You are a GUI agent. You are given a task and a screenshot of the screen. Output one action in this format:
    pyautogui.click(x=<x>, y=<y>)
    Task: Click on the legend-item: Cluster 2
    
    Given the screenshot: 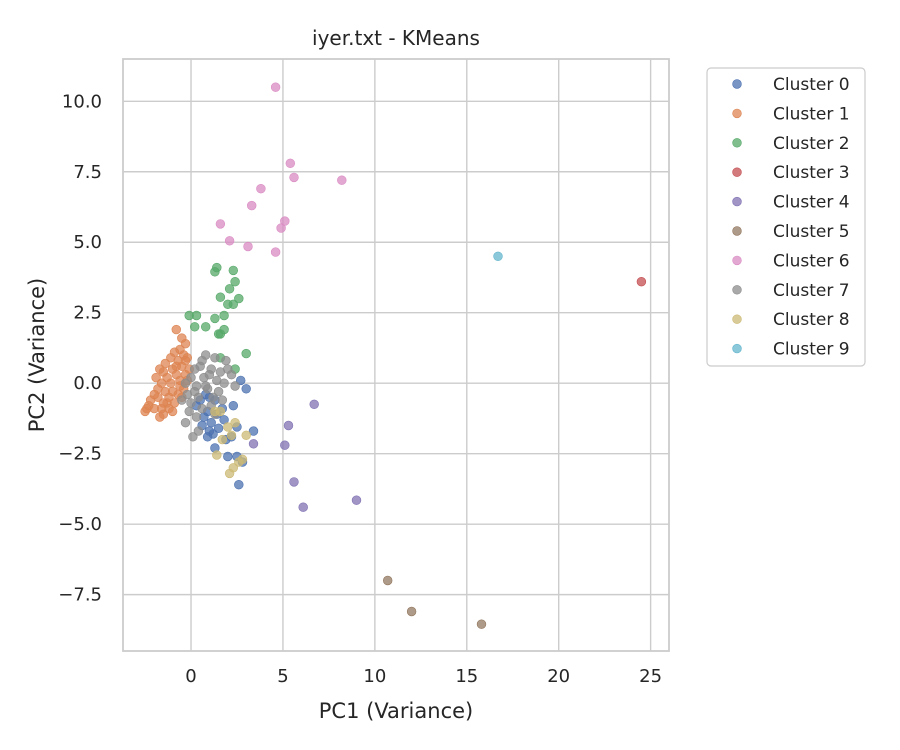 What is the action you would take?
    pyautogui.click(x=791, y=144)
    